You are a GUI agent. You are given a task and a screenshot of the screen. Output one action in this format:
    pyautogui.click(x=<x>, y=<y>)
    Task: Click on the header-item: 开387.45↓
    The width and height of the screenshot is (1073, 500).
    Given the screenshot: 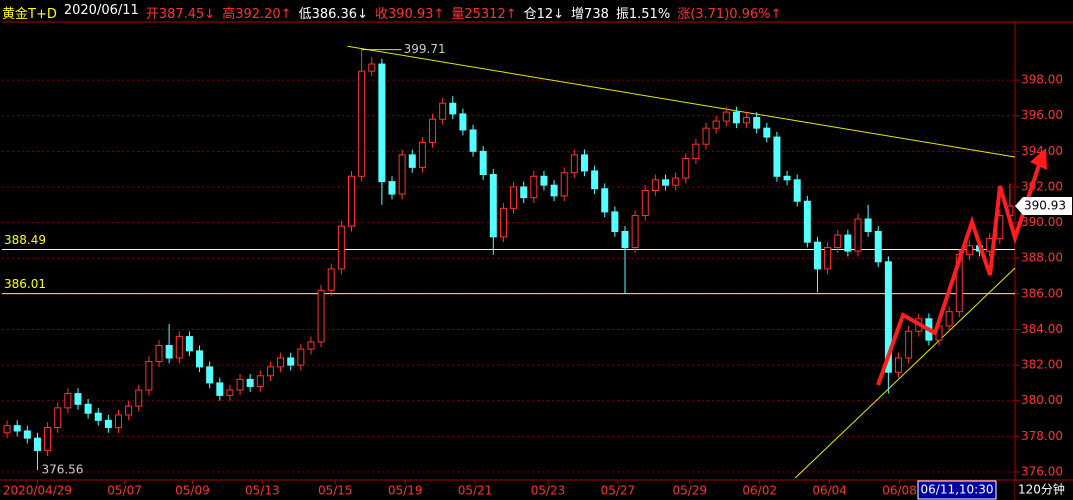 What is the action you would take?
    pyautogui.click(x=180, y=14)
    